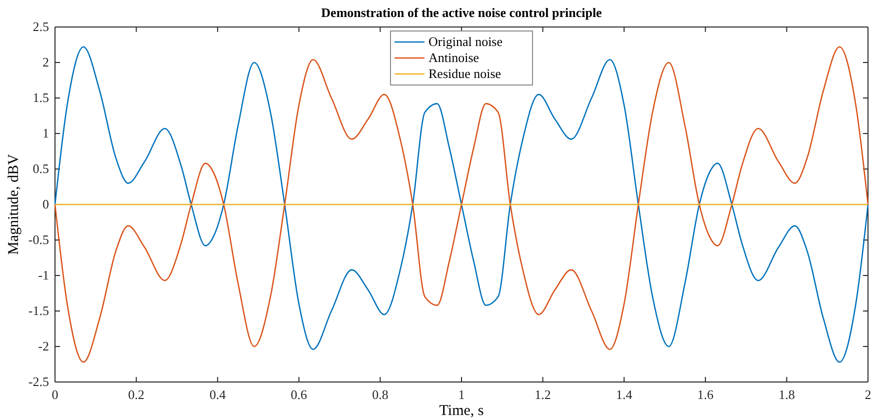 This screenshot has width=880, height=420. What do you see at coordinates (461, 12) in the screenshot?
I see `chart-title: Demonstration of the active noise control principle` at bounding box center [461, 12].